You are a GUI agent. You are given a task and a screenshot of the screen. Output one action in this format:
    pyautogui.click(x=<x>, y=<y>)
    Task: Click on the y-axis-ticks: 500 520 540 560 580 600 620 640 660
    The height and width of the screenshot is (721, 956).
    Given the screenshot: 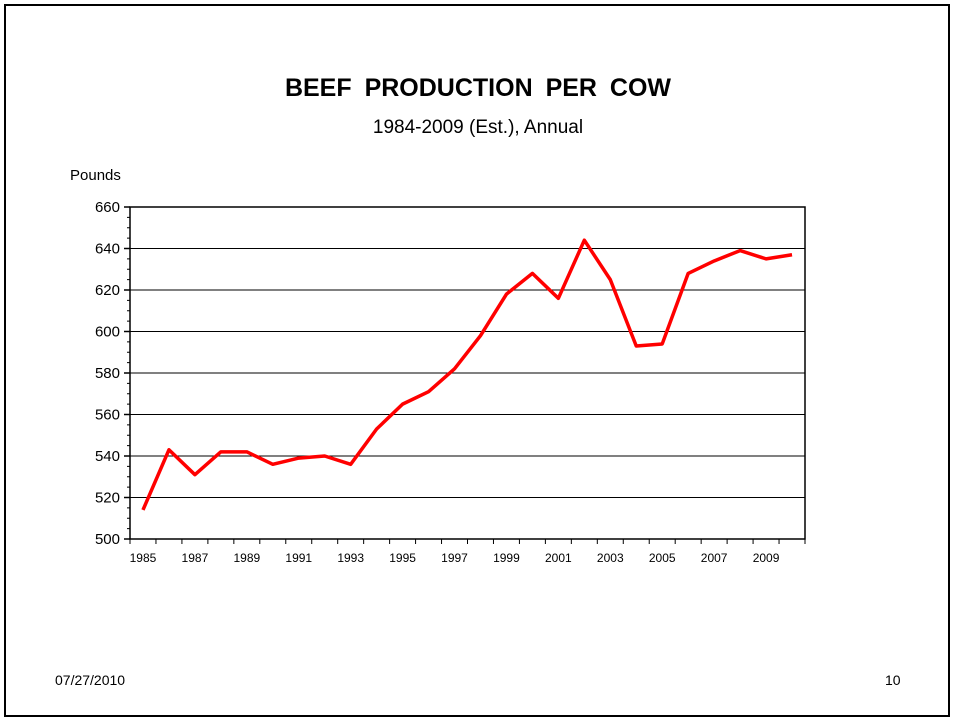 What is the action you would take?
    pyautogui.click(x=112, y=373)
    